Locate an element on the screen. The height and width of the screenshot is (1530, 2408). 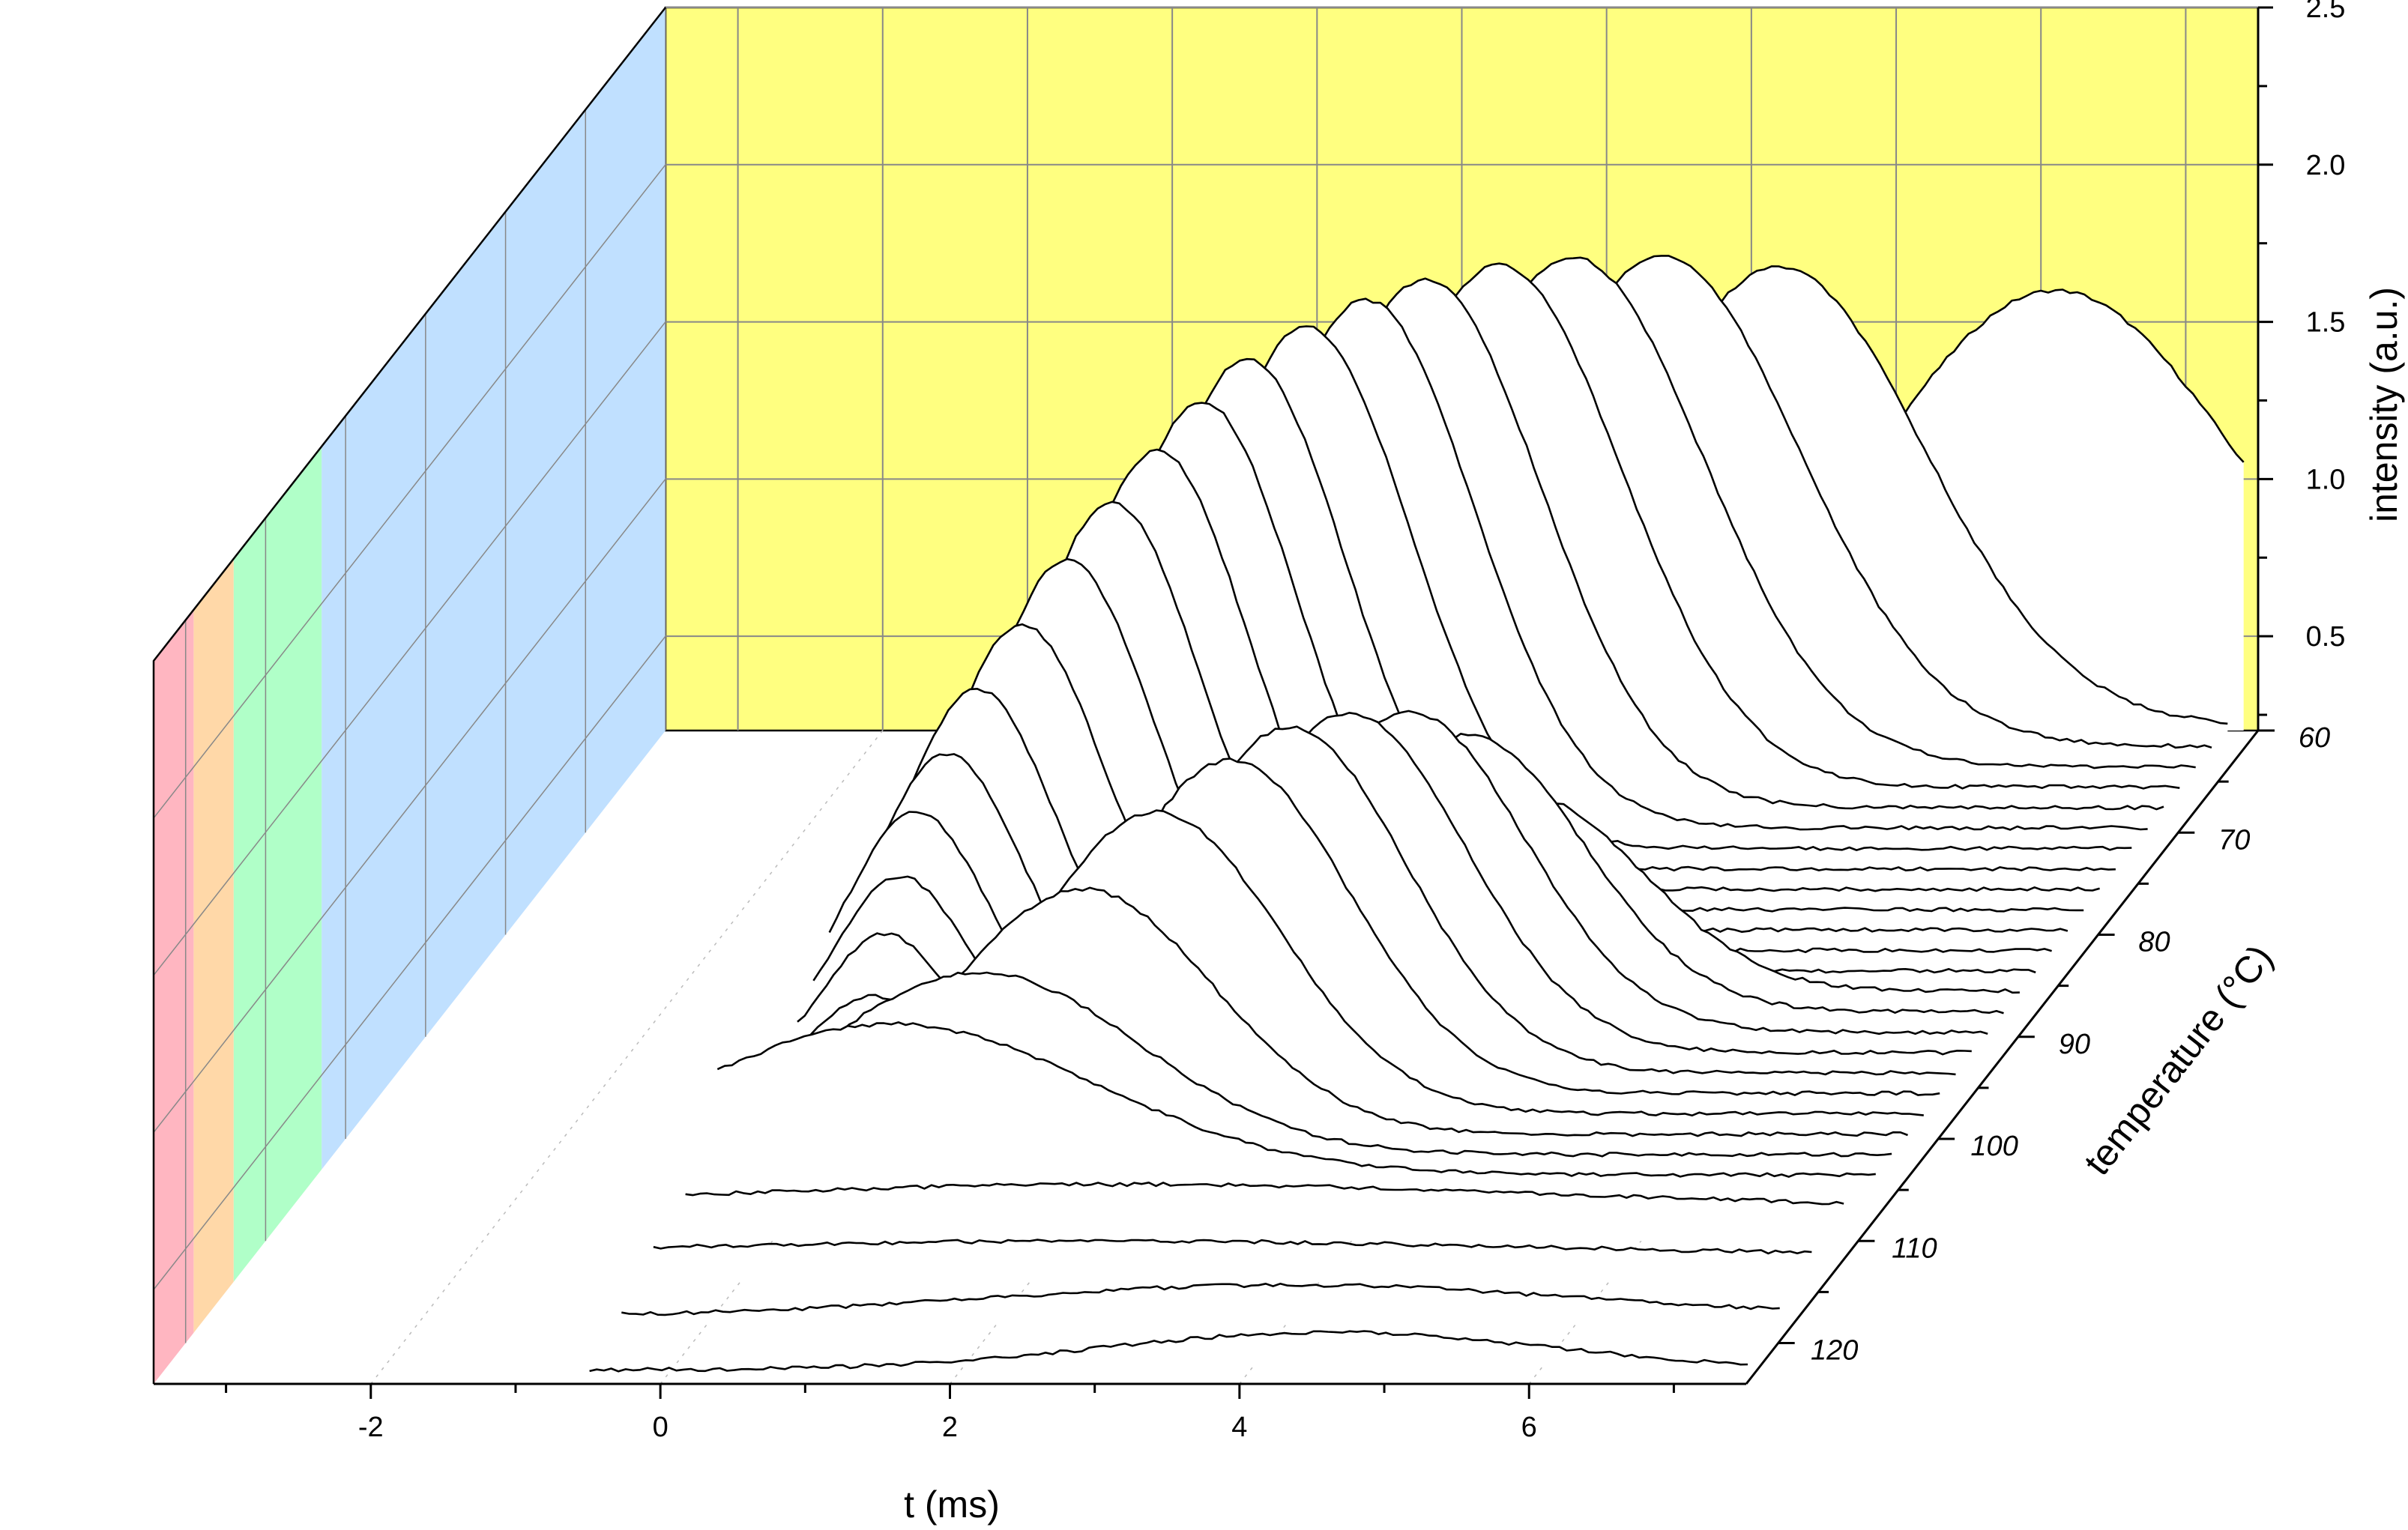
side-wall-band-blue is located at coordinates (494, 588).